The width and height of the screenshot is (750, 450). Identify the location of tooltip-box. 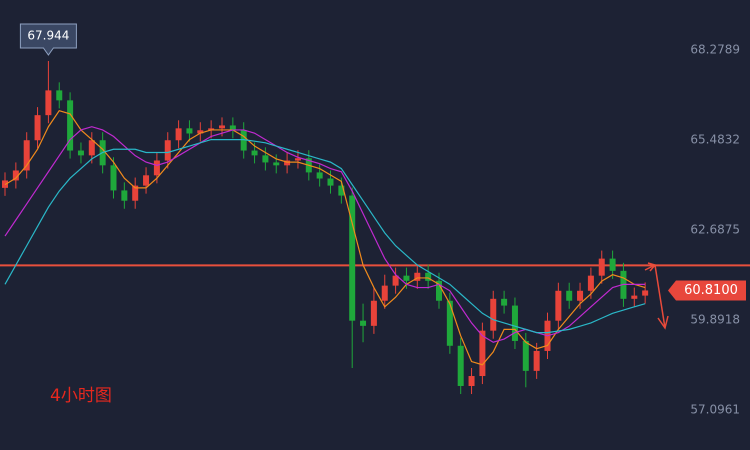
(48, 39).